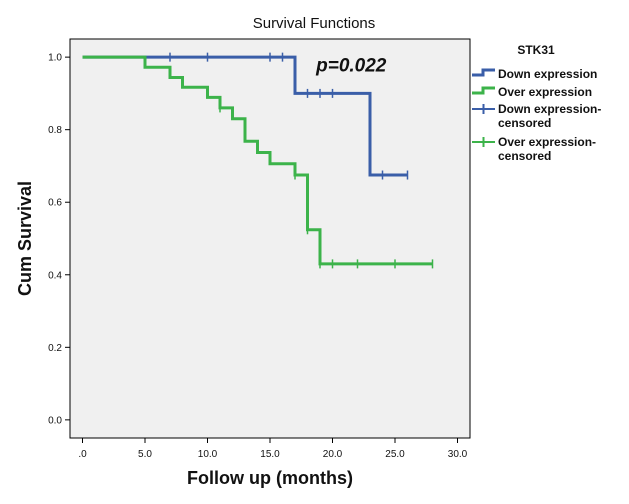  I want to click on x-axis-label: Follow up (months), so click(270, 478).